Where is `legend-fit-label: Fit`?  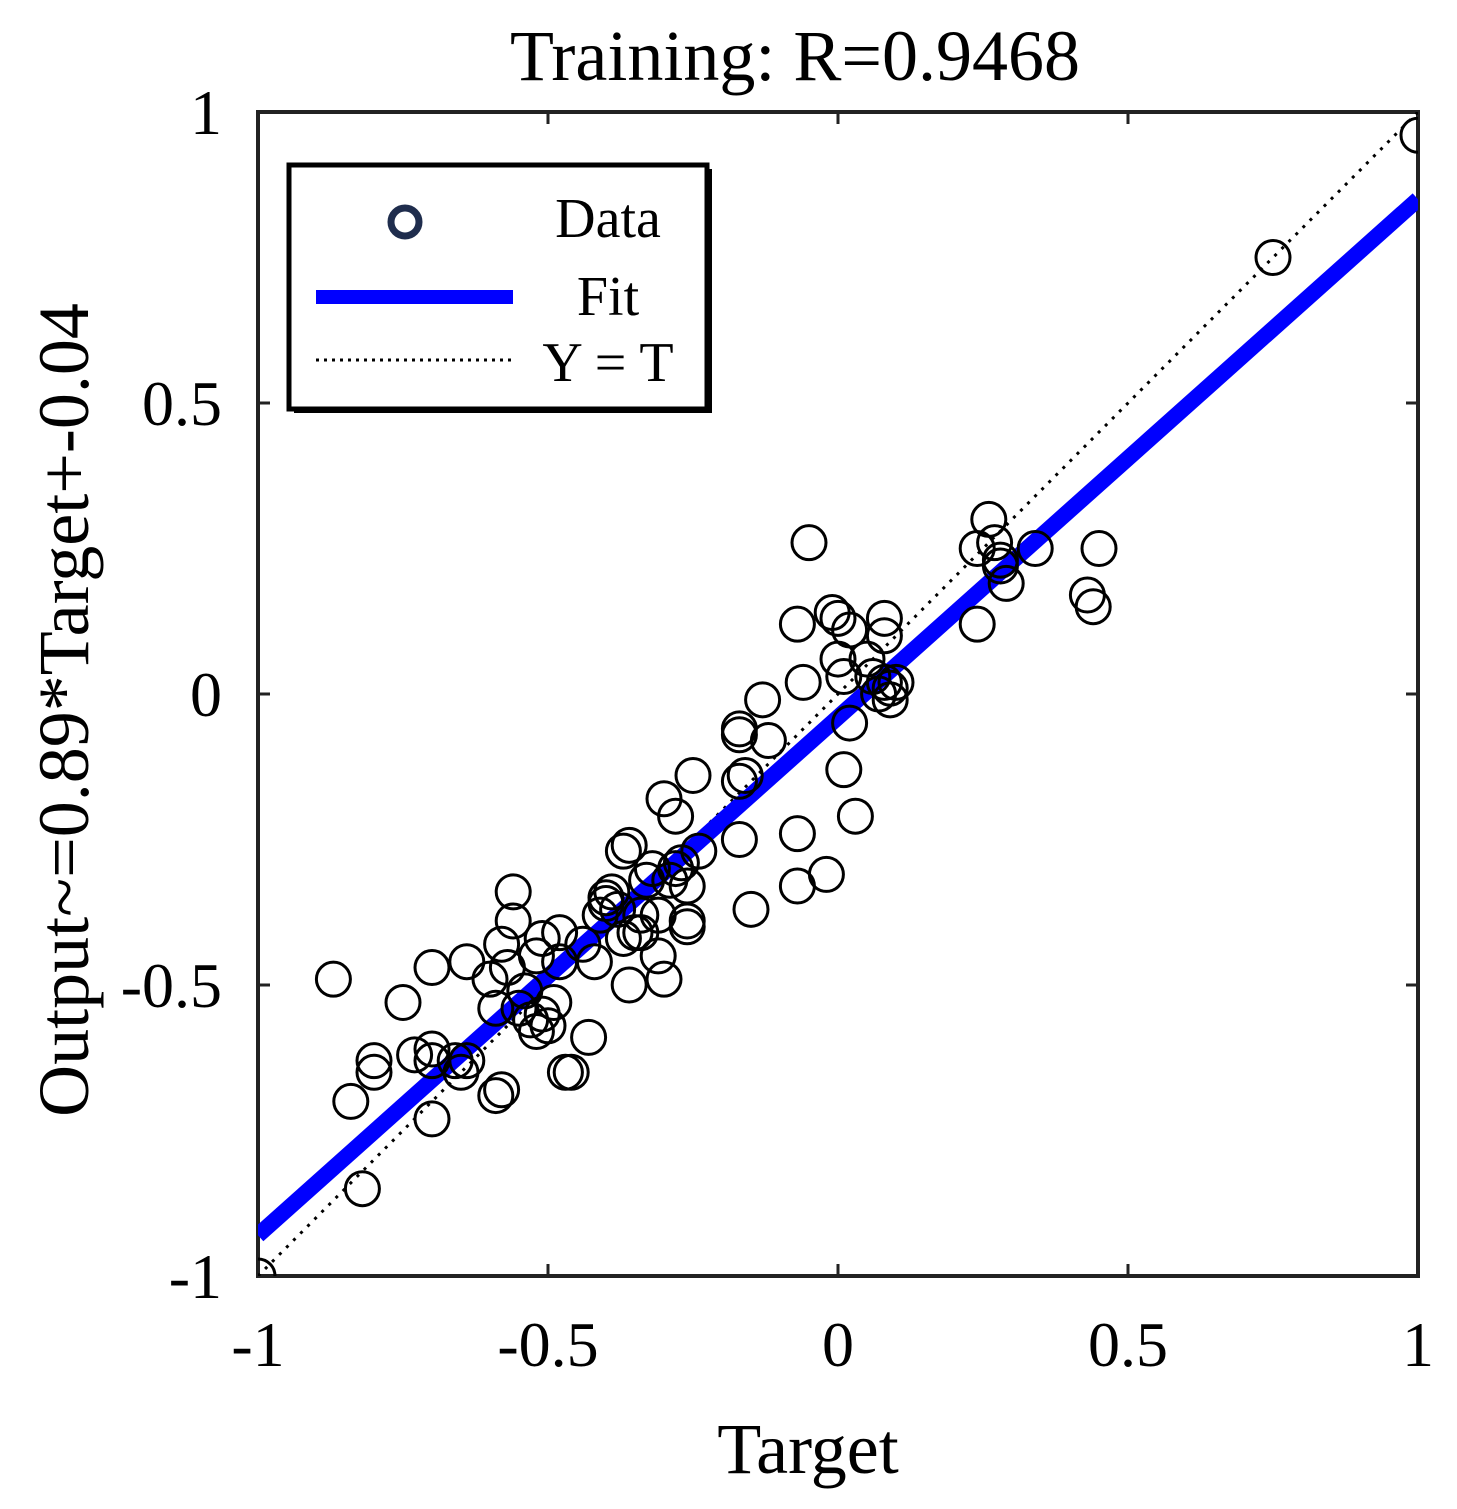
legend-fit-label: Fit is located at coordinates (608, 297).